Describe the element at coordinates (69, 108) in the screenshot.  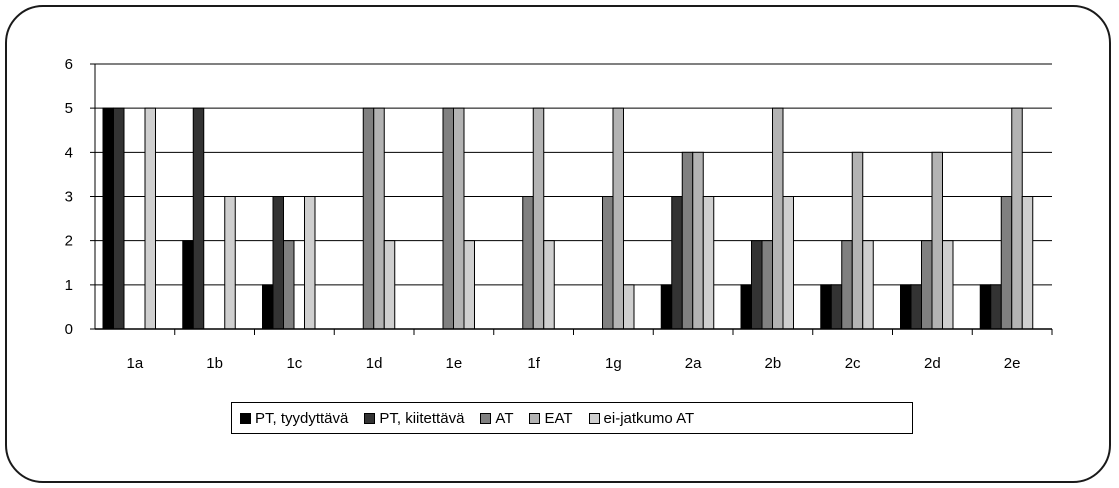
I see `y-tick-label: 5` at that location.